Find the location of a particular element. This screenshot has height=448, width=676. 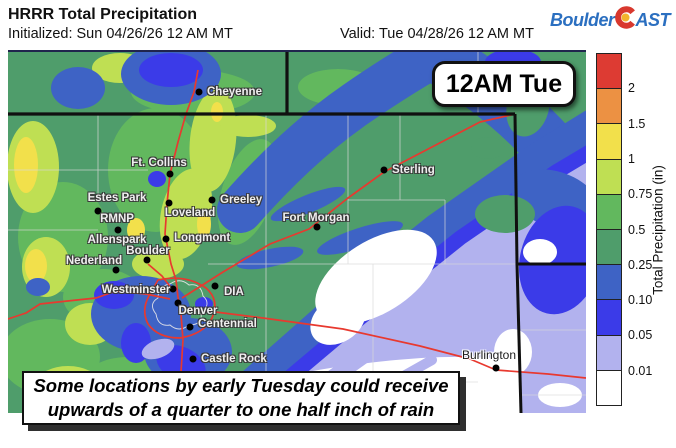

colorbar-tick-label: 0.25 is located at coordinates (640, 264).